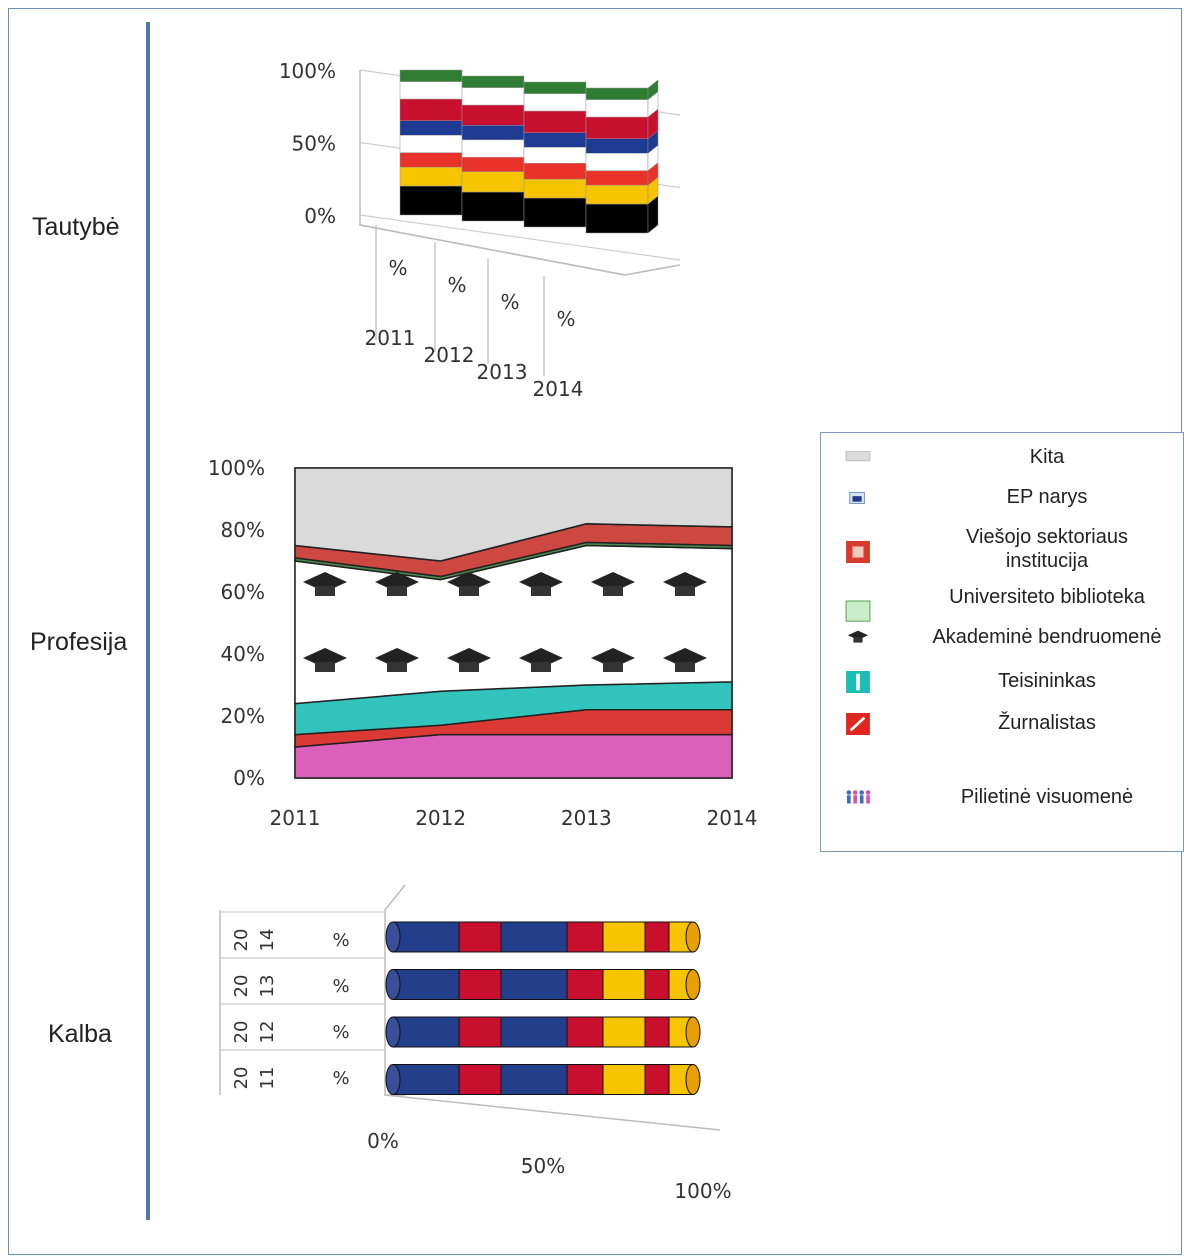 The height and width of the screenshot is (1257, 1184). What do you see at coordinates (249, 778) in the screenshot?
I see `y-tick-label: 0%` at bounding box center [249, 778].